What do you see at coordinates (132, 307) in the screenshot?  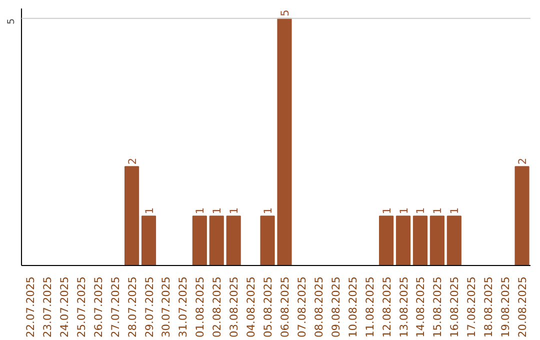 I see `x-tick-label: 28.07.2025` at bounding box center [132, 307].